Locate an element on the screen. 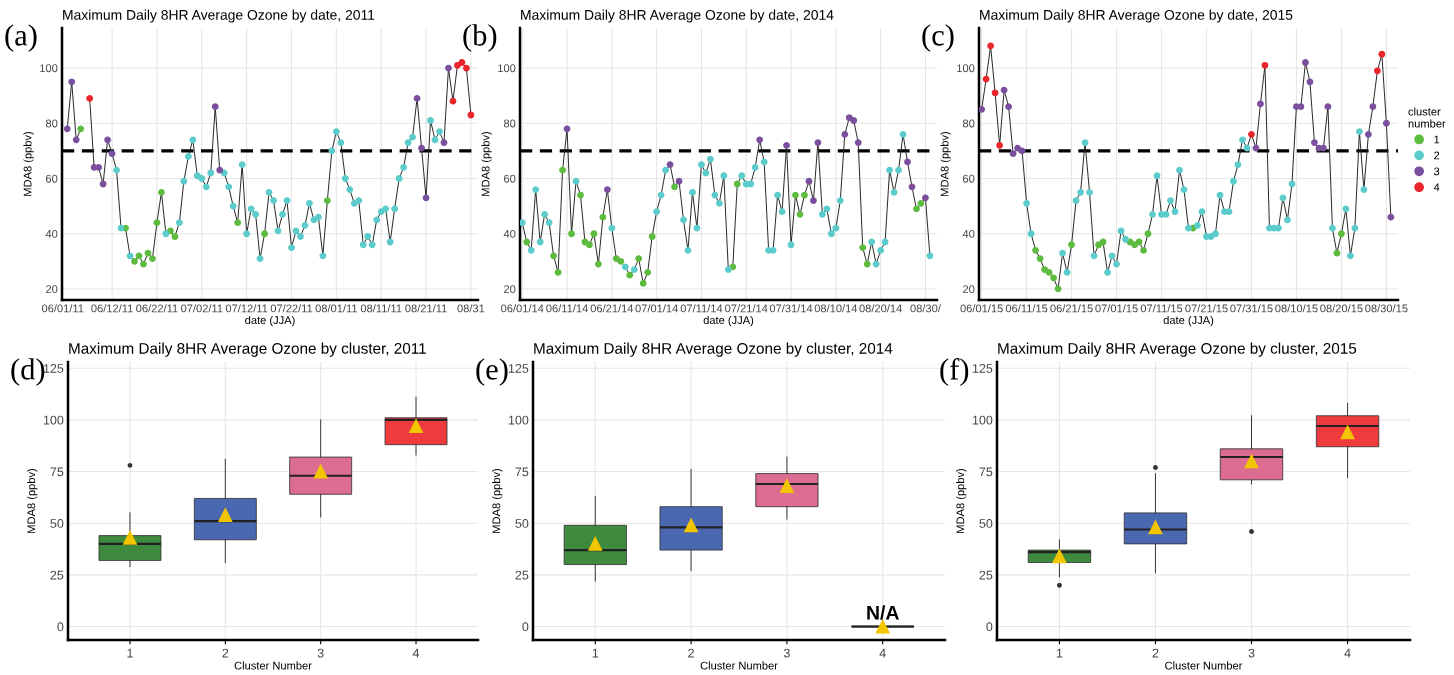 This screenshot has width=1454, height=675. y-tick-label: 125 is located at coordinates (982, 368).